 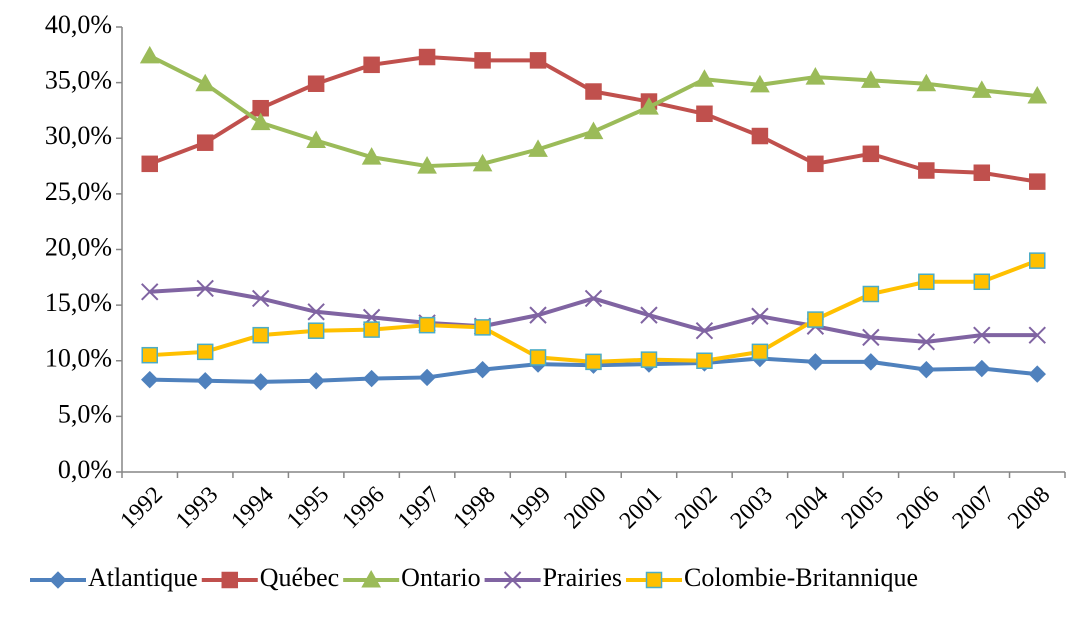 I want to click on legend-label: Colombie-Britannique, so click(x=801, y=577).